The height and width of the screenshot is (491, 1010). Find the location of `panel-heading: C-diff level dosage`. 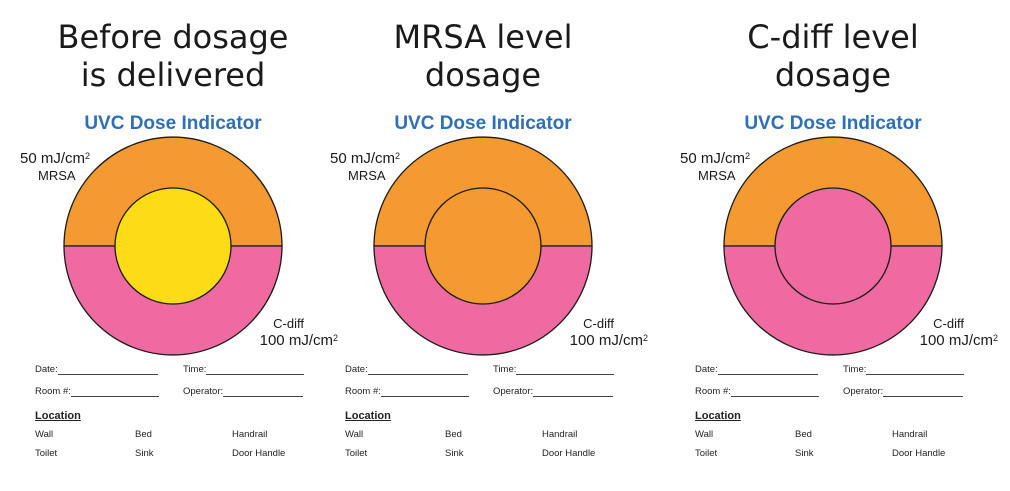

panel-heading: C-diff level dosage is located at coordinates (833, 56).